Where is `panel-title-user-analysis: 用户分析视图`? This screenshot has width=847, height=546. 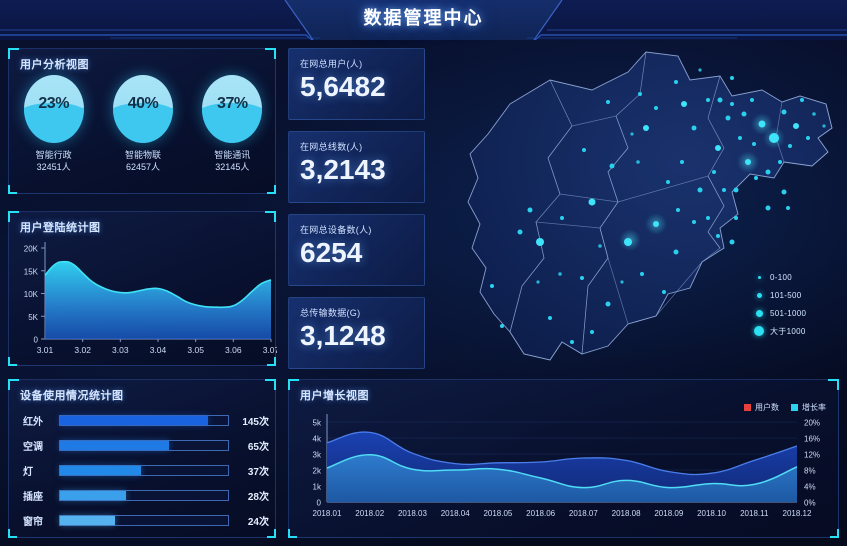
panel-title-user-analysis: 用户分析视图 is located at coordinates (54, 65).